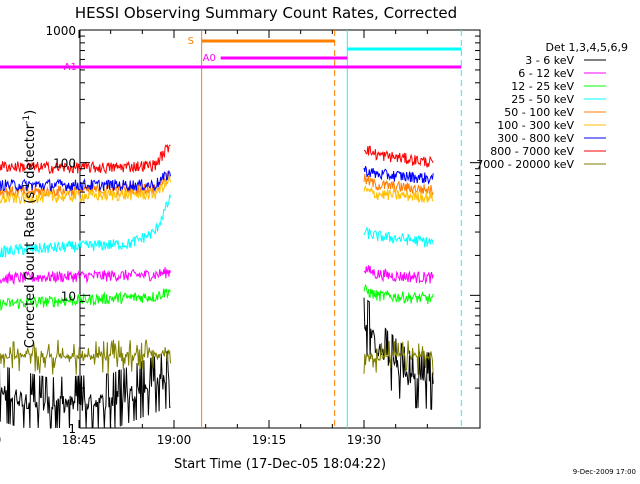  Describe the element at coordinates (532, 151) in the screenshot. I see `legend-label: 800 - 7000 keV` at that location.